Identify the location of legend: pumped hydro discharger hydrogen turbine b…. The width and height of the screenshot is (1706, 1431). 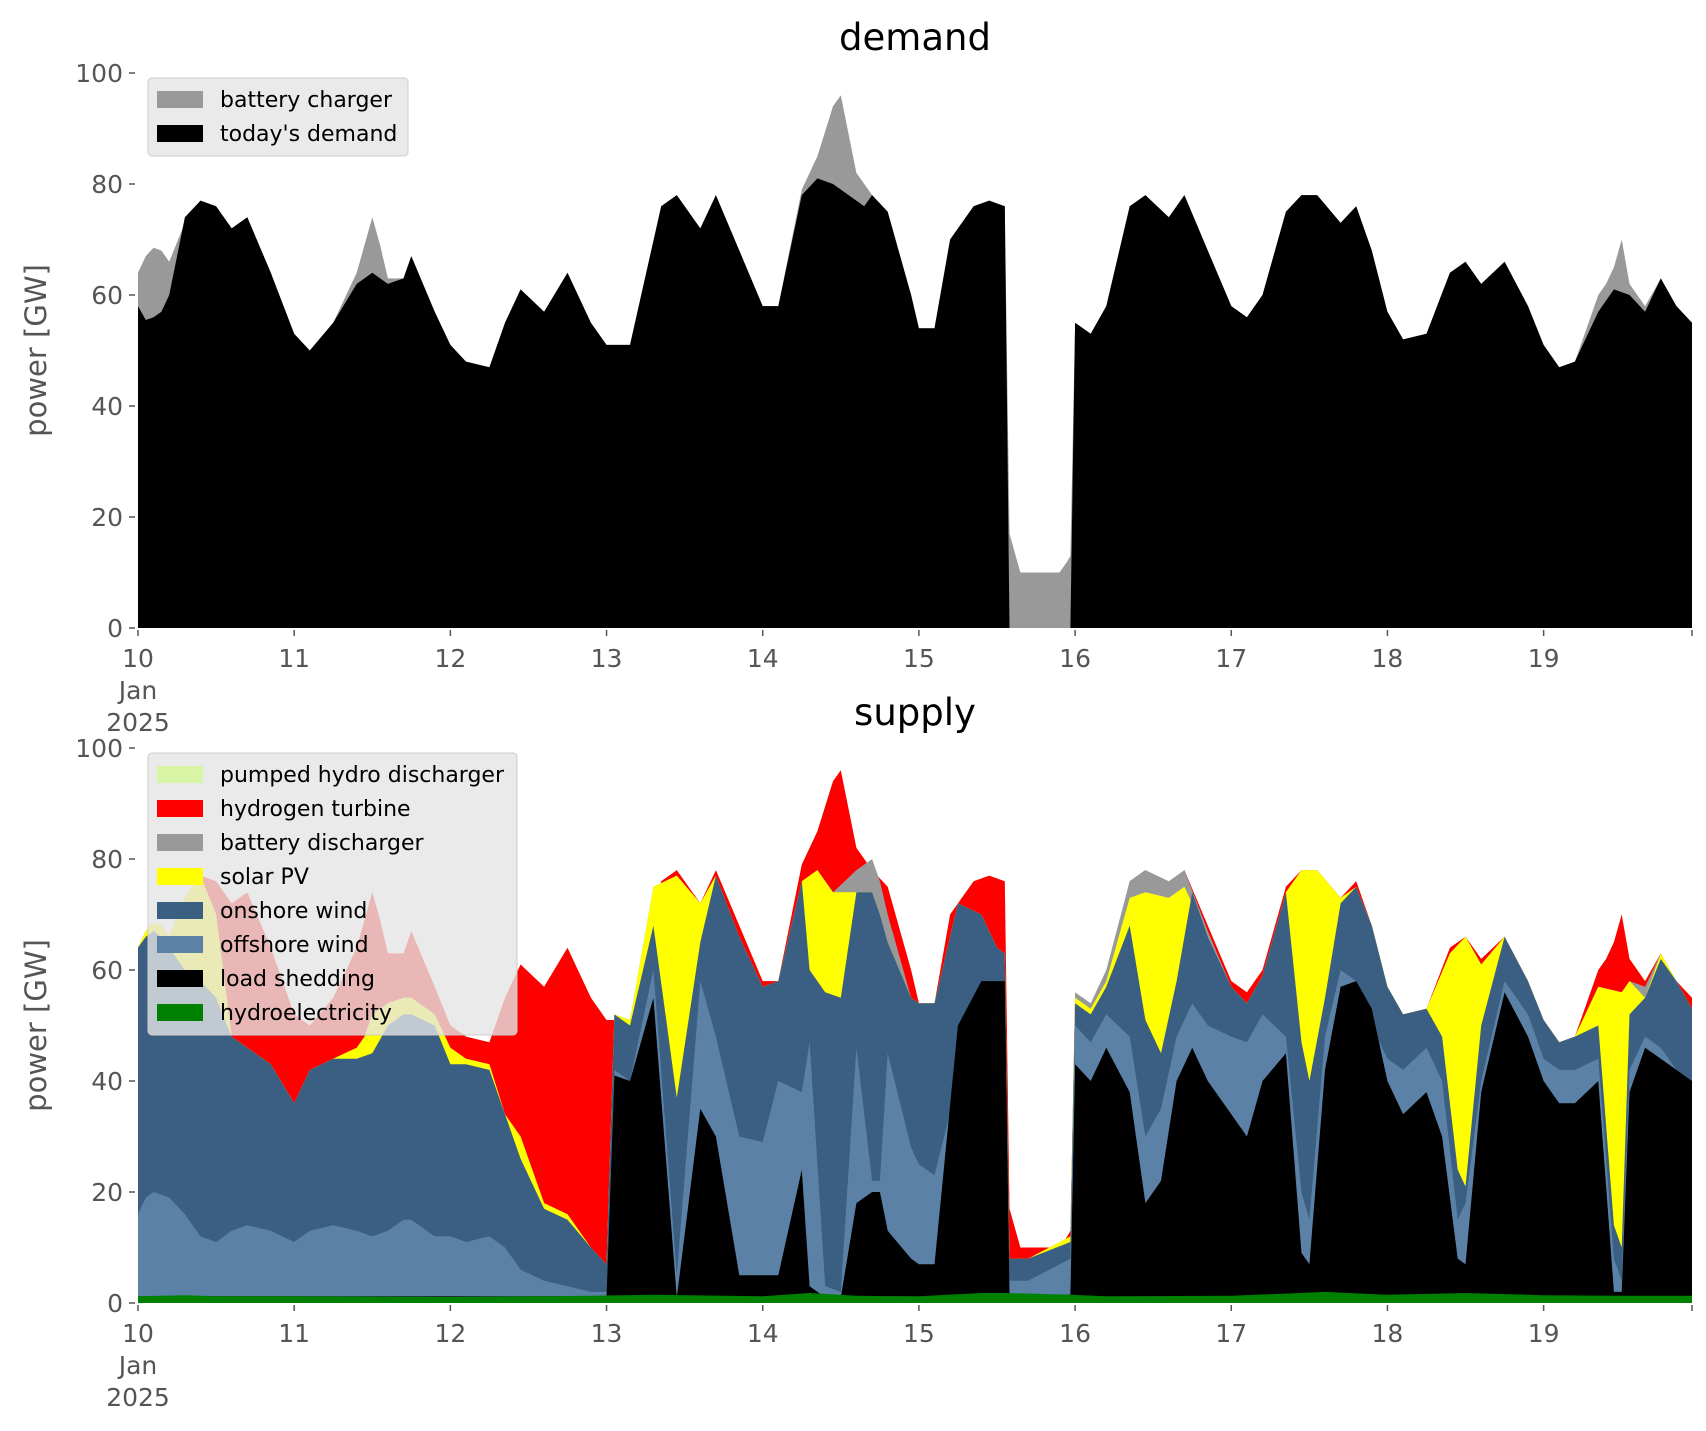
(332, 894).